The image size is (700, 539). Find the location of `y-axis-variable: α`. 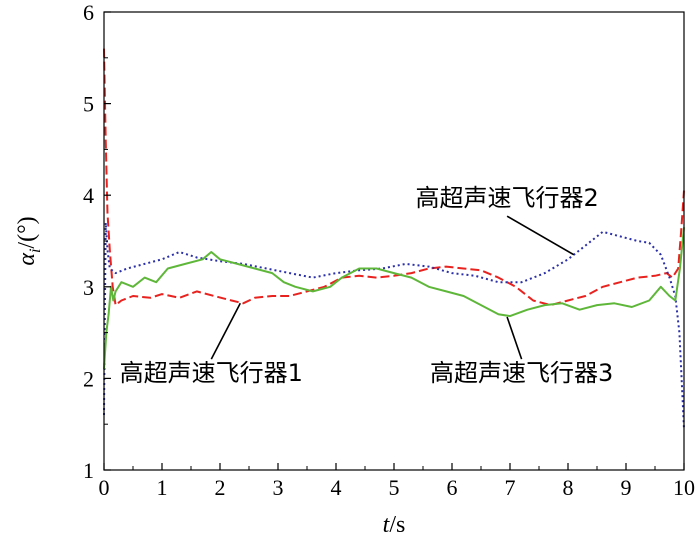

y-axis-variable: α is located at coordinates (27, 259).